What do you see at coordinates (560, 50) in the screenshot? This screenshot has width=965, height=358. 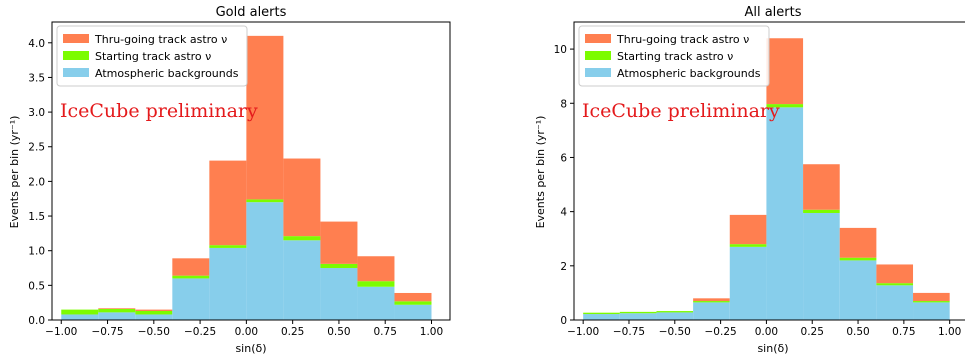 I see `y-tick-label: 10` at bounding box center [560, 50].